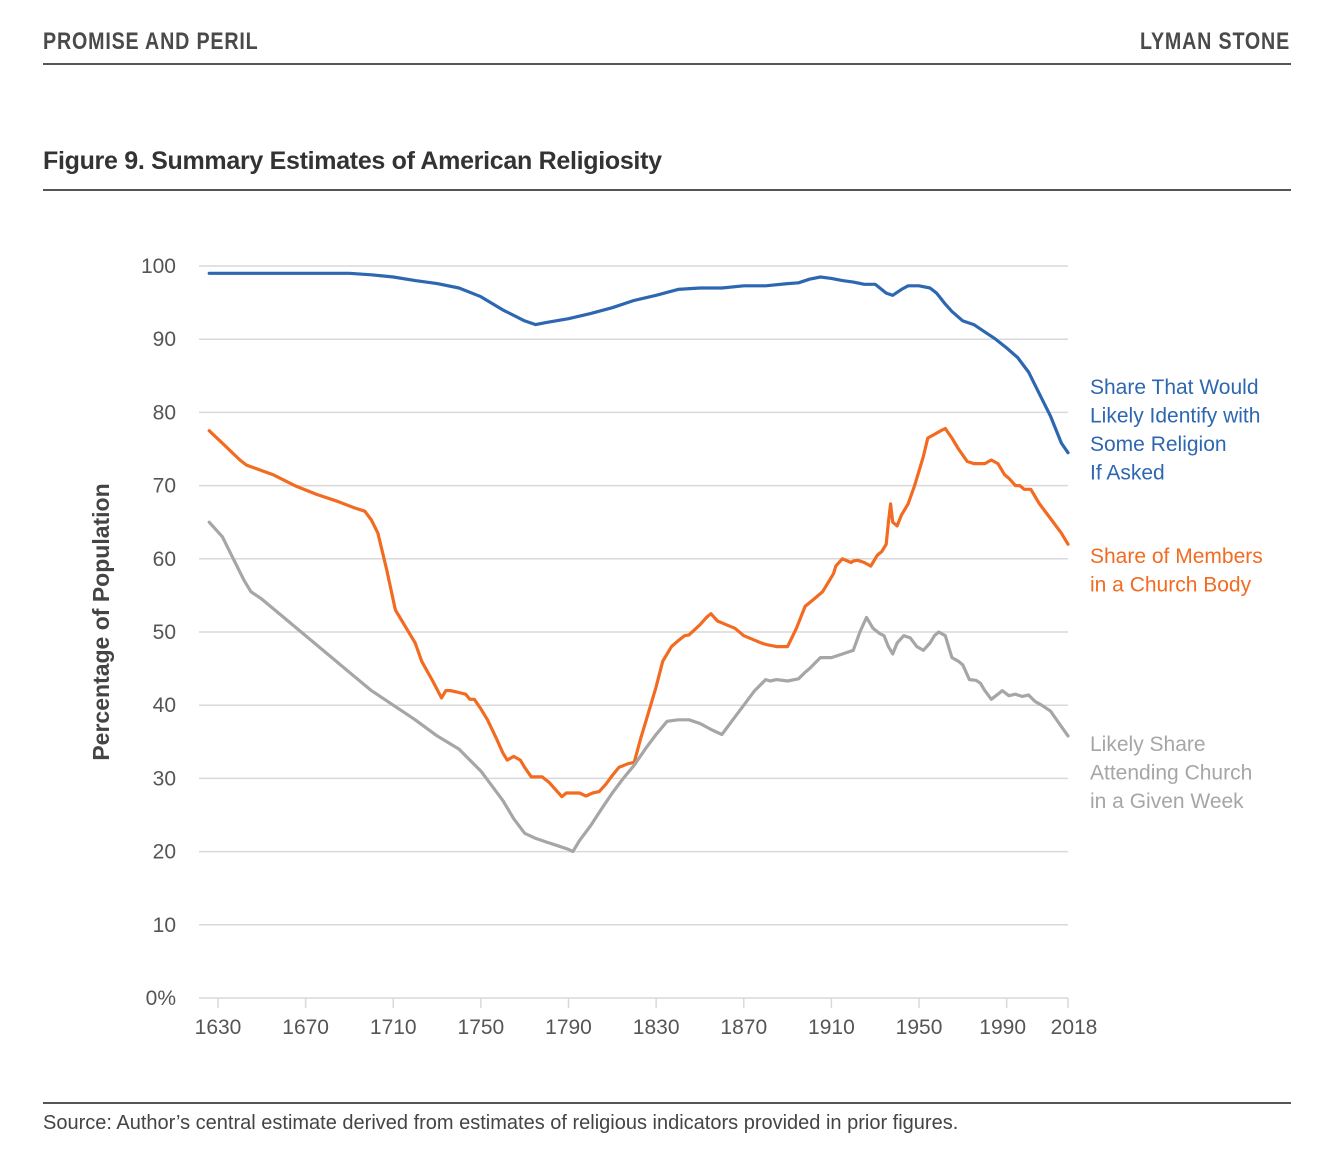 This screenshot has height=1167, width=1333. What do you see at coordinates (1127, 473) in the screenshot?
I see `series-label-line: If Asked` at bounding box center [1127, 473].